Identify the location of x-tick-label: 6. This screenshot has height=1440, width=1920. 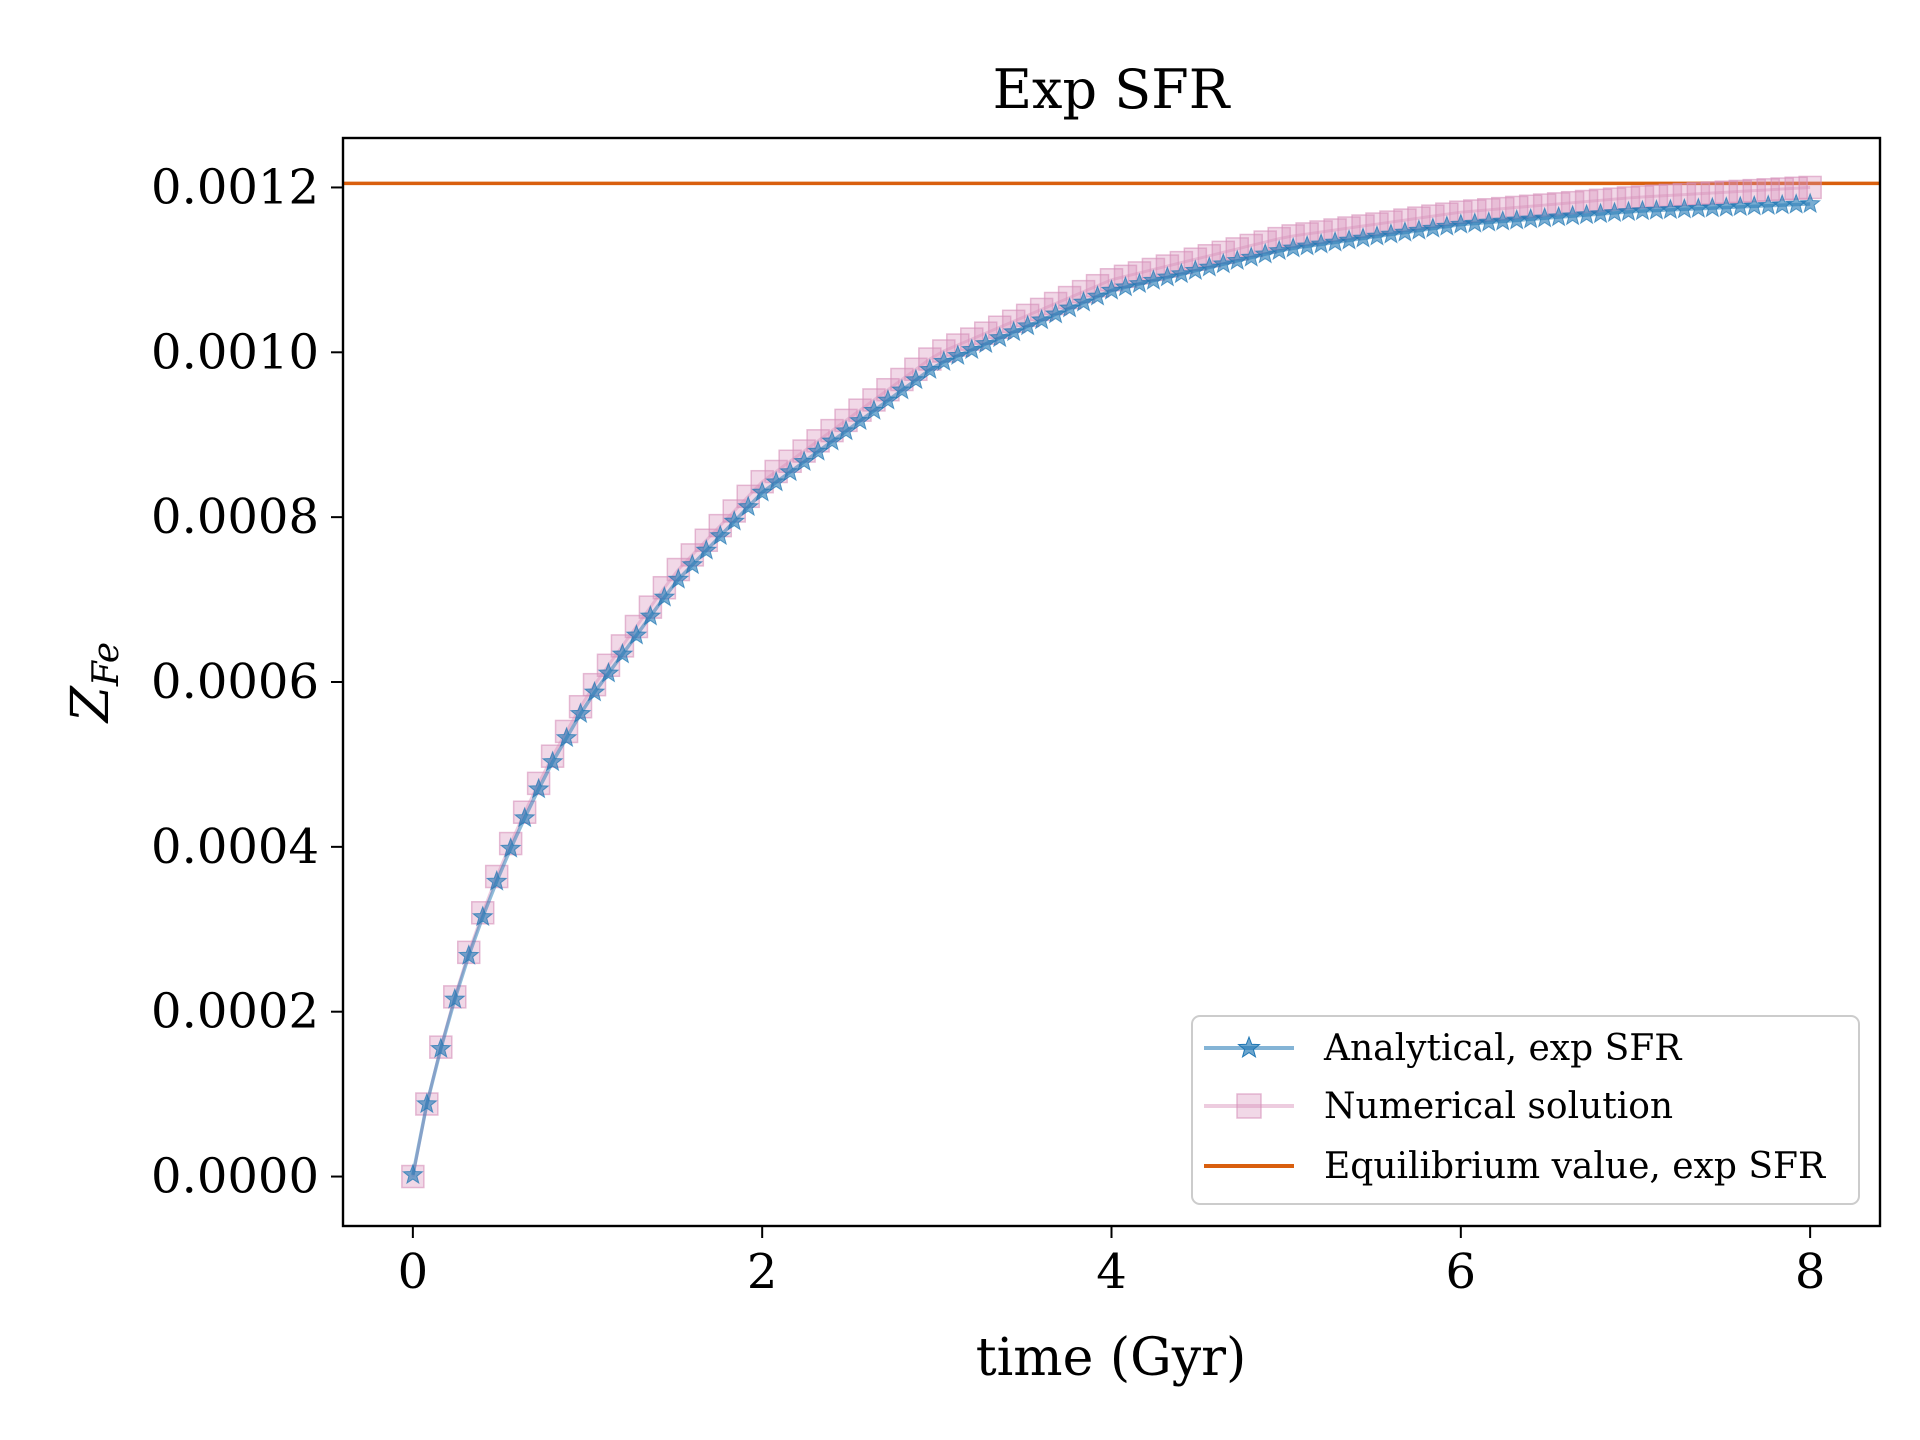
(1461, 1272).